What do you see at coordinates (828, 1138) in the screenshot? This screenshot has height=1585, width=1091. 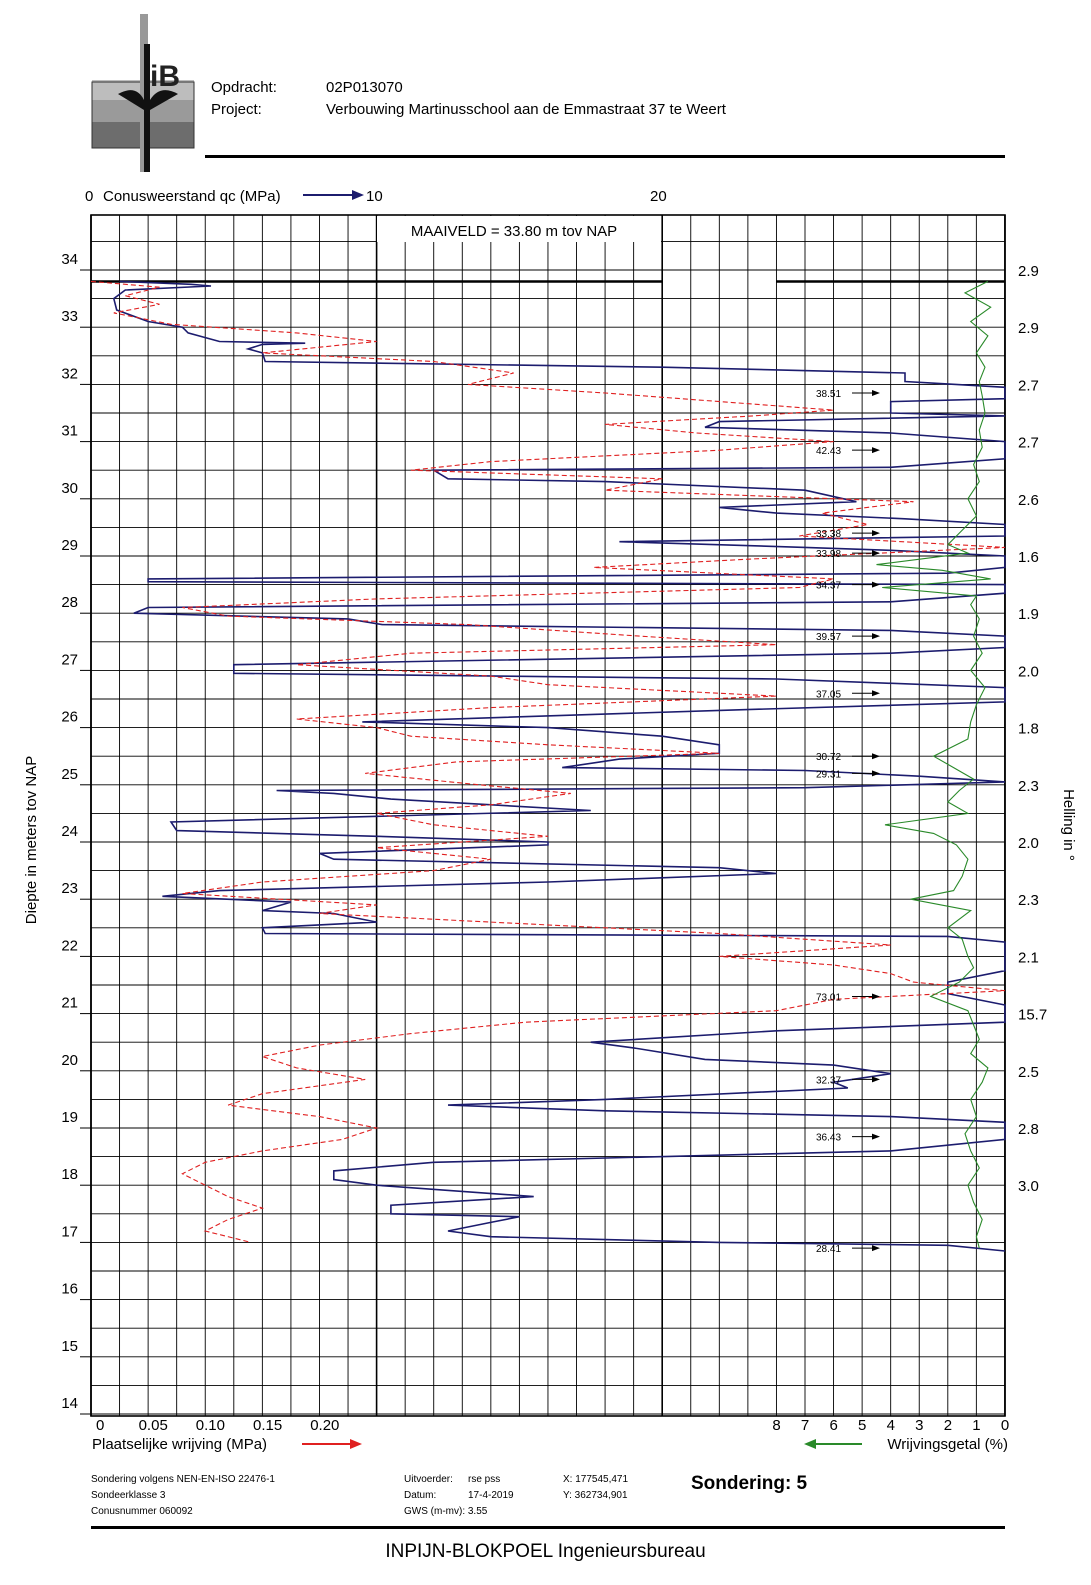 I see `offscale-value: 36.43` at bounding box center [828, 1138].